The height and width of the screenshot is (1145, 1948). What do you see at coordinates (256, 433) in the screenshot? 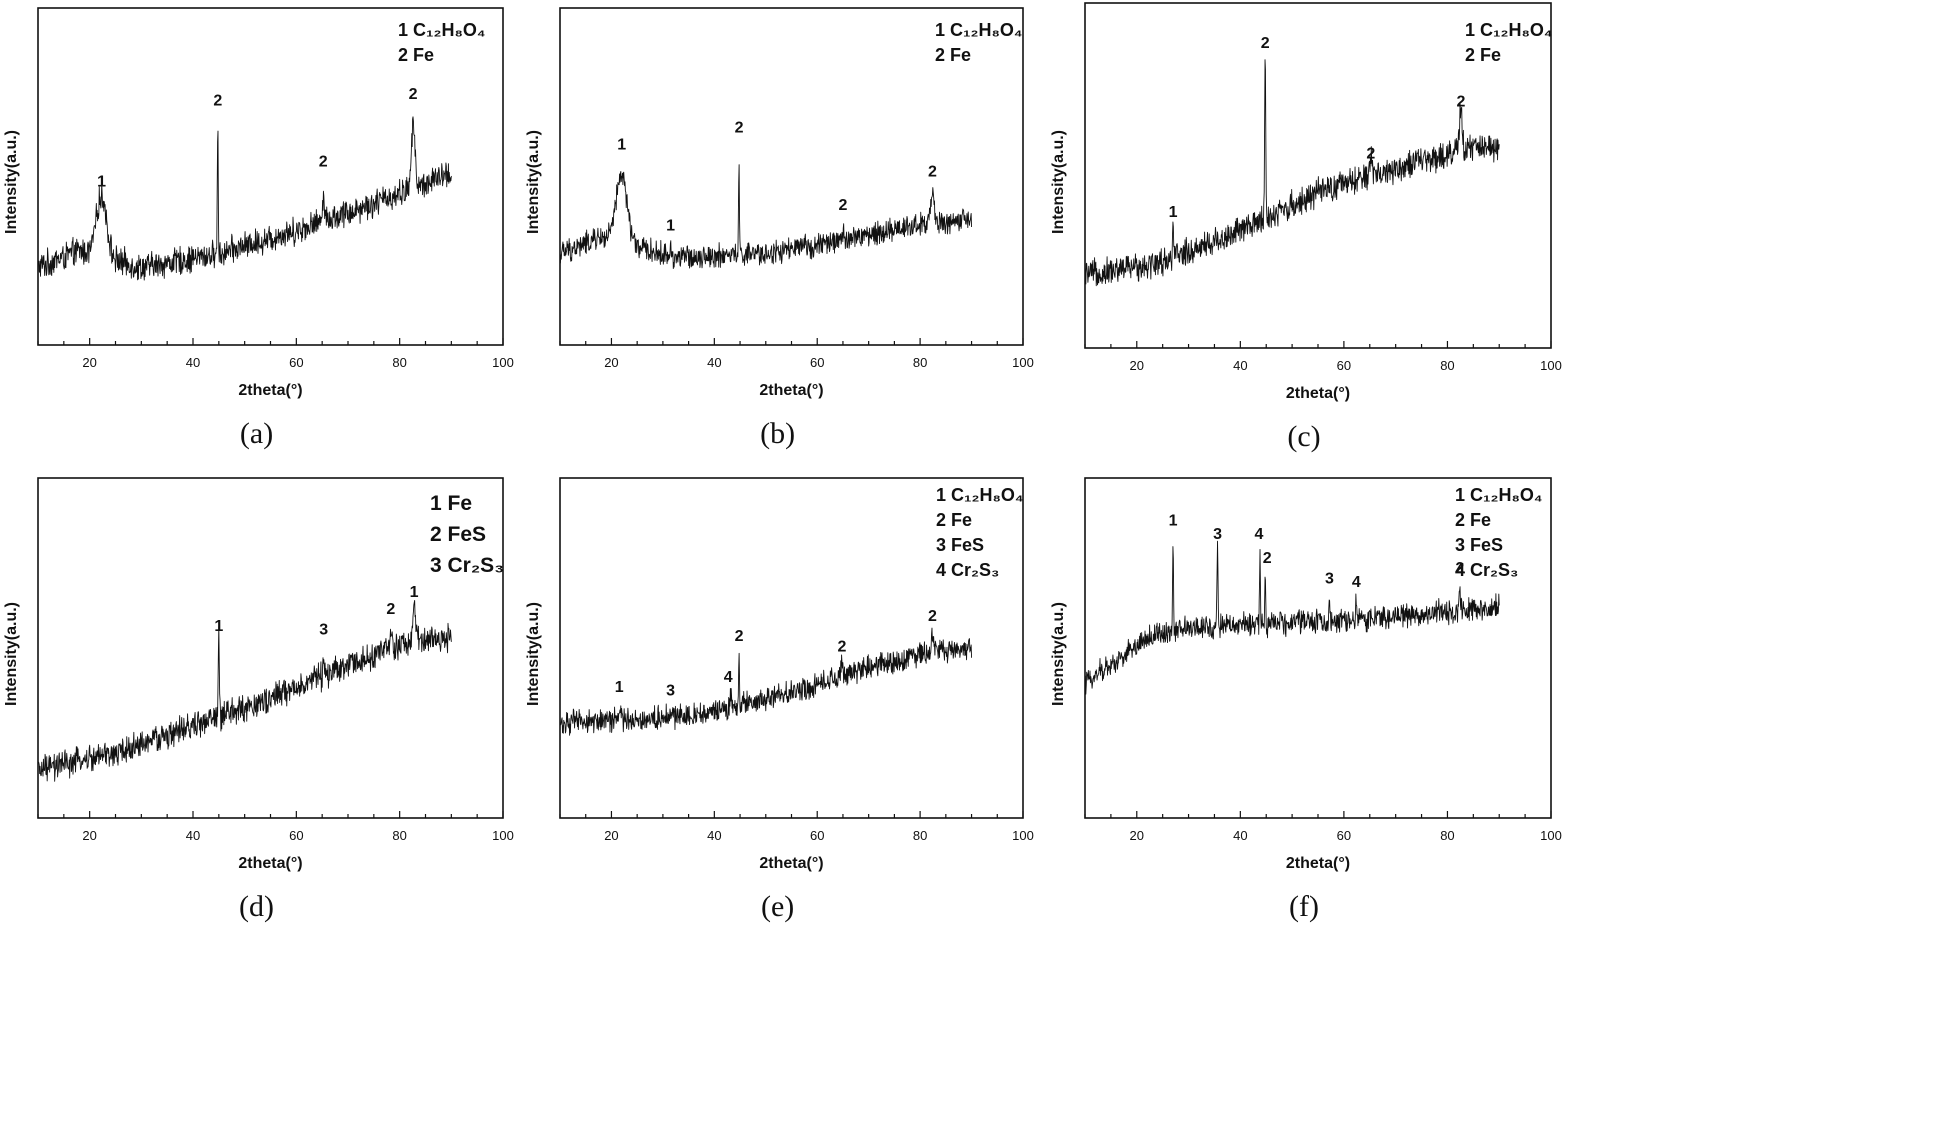
I see `panel-caption: (a)` at bounding box center [256, 433].